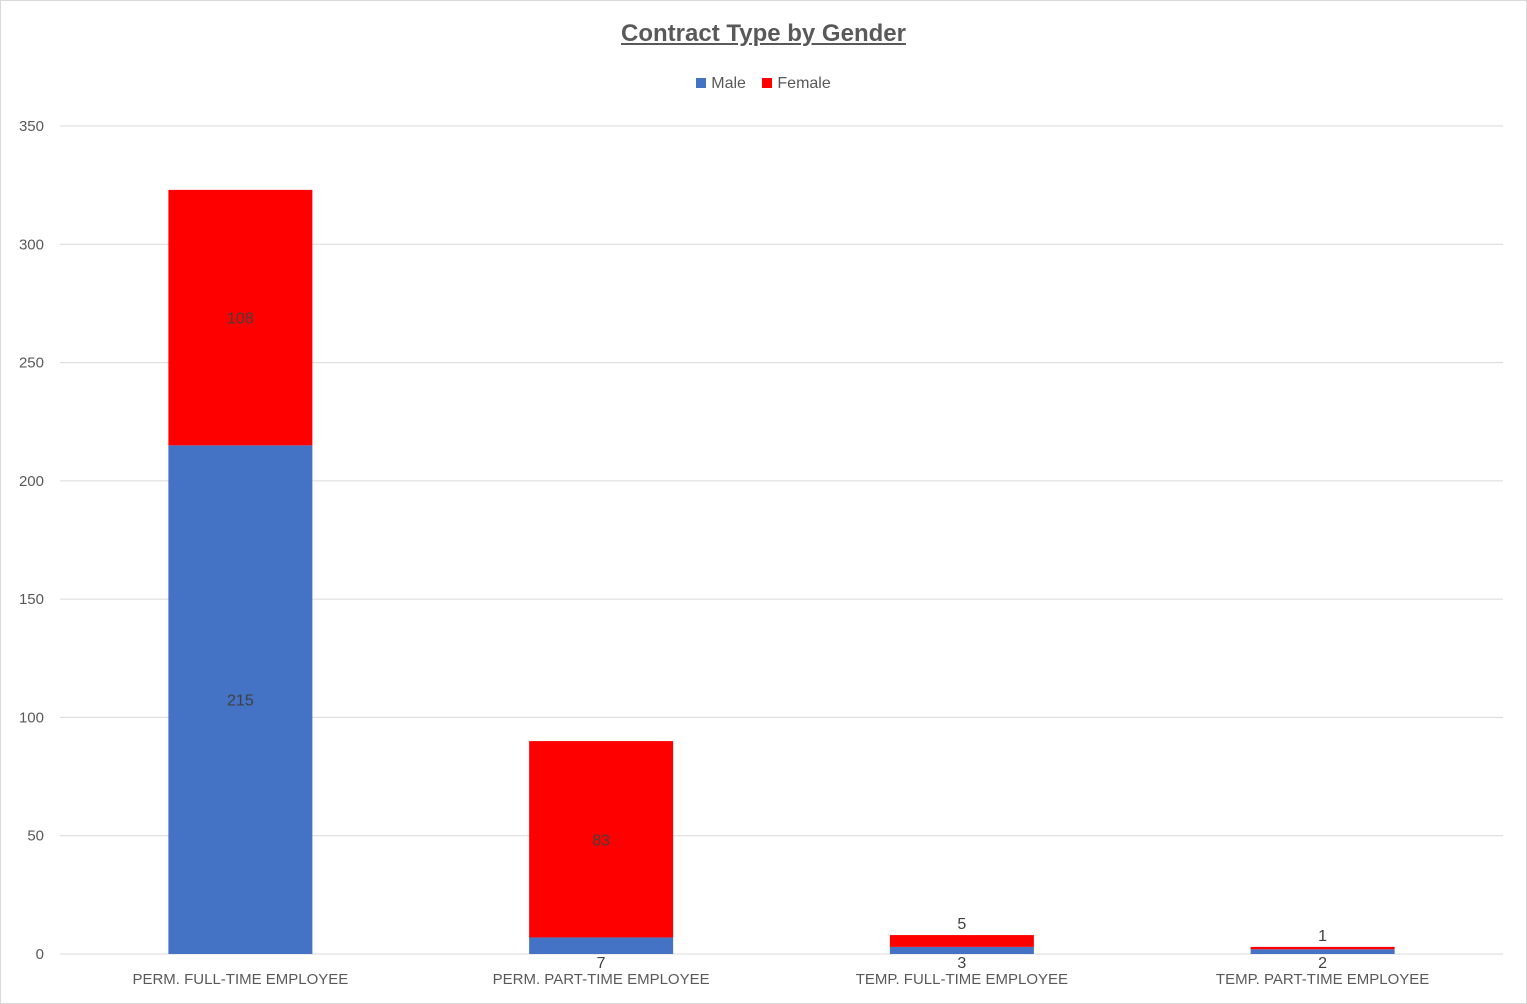 This screenshot has height=1004, width=1527. What do you see at coordinates (601, 963) in the screenshot?
I see `data-label-male-1: 7` at bounding box center [601, 963].